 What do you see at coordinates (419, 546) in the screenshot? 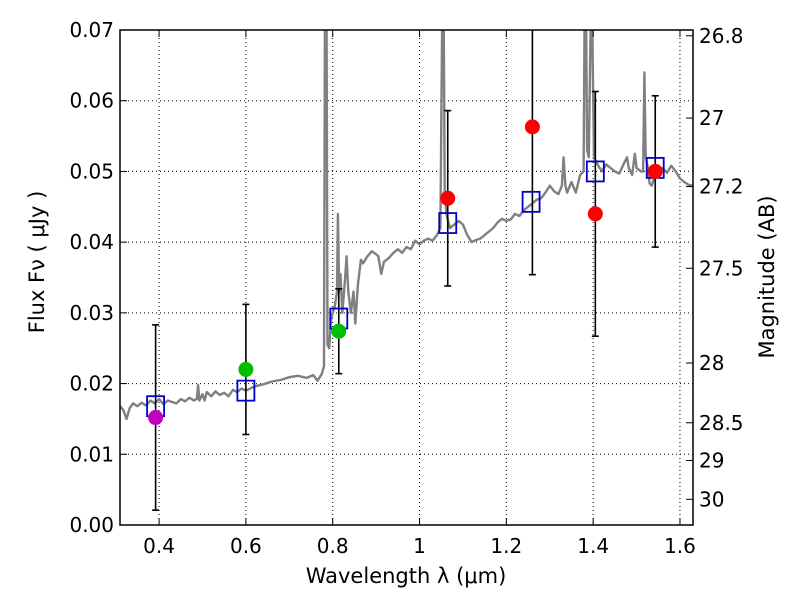
I see `x-tick-label: 1` at bounding box center [419, 546].